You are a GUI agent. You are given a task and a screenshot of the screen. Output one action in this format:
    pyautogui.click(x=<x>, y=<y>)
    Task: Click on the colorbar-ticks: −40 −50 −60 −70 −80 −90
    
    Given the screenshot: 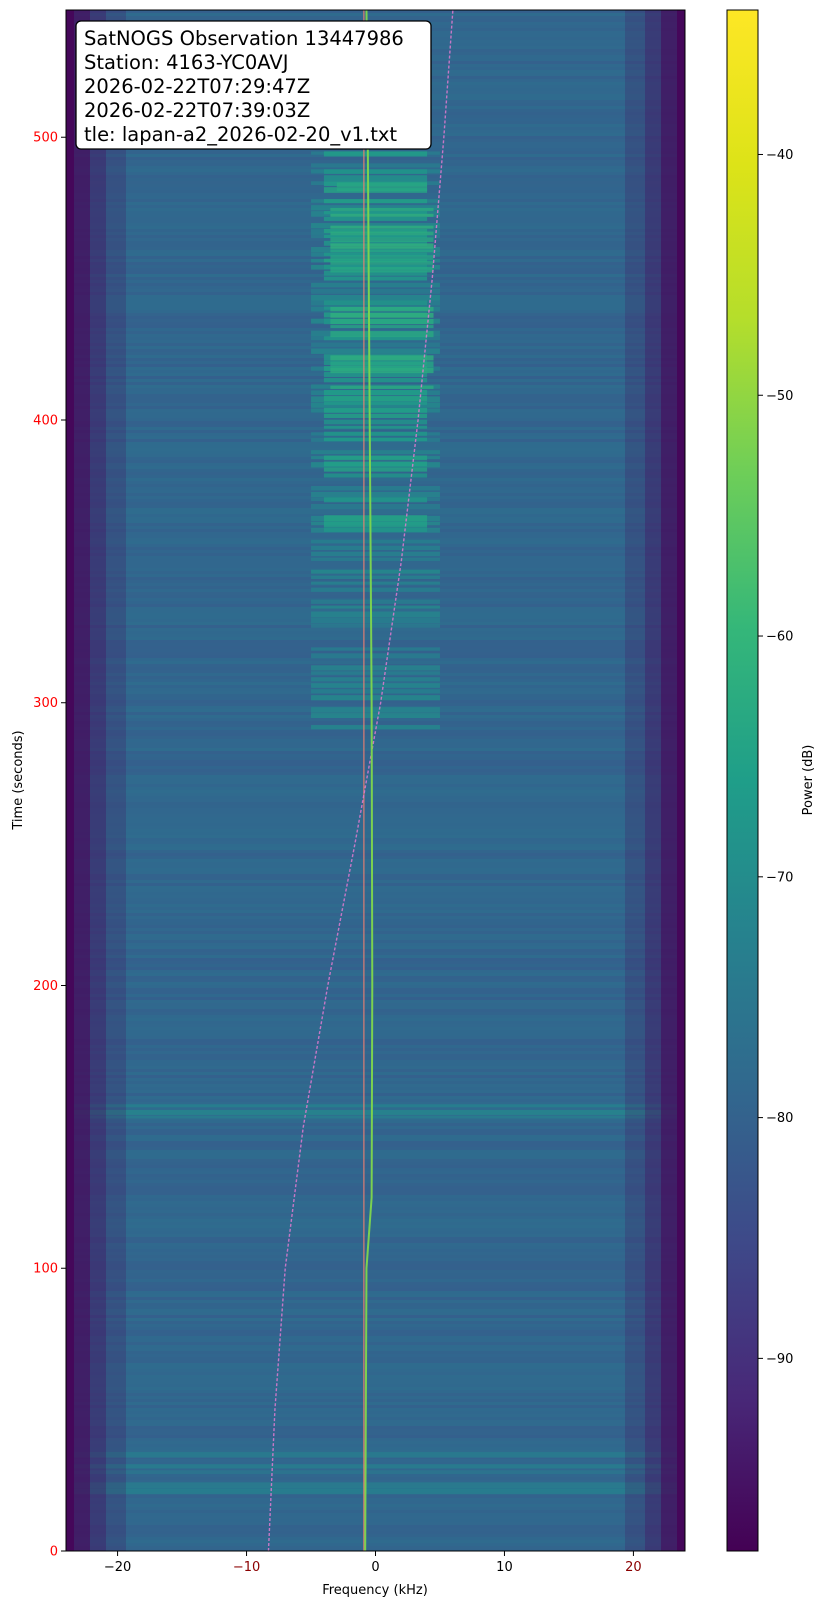 What is the action you would take?
    pyautogui.click(x=775, y=757)
    